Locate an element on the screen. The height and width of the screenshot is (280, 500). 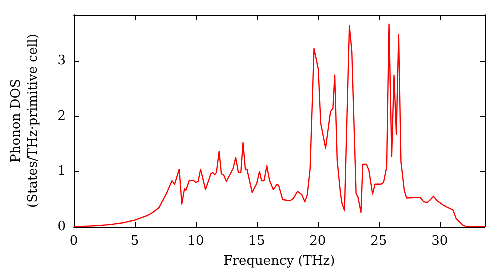
y-tick-label: 0 is located at coordinates (62, 227).